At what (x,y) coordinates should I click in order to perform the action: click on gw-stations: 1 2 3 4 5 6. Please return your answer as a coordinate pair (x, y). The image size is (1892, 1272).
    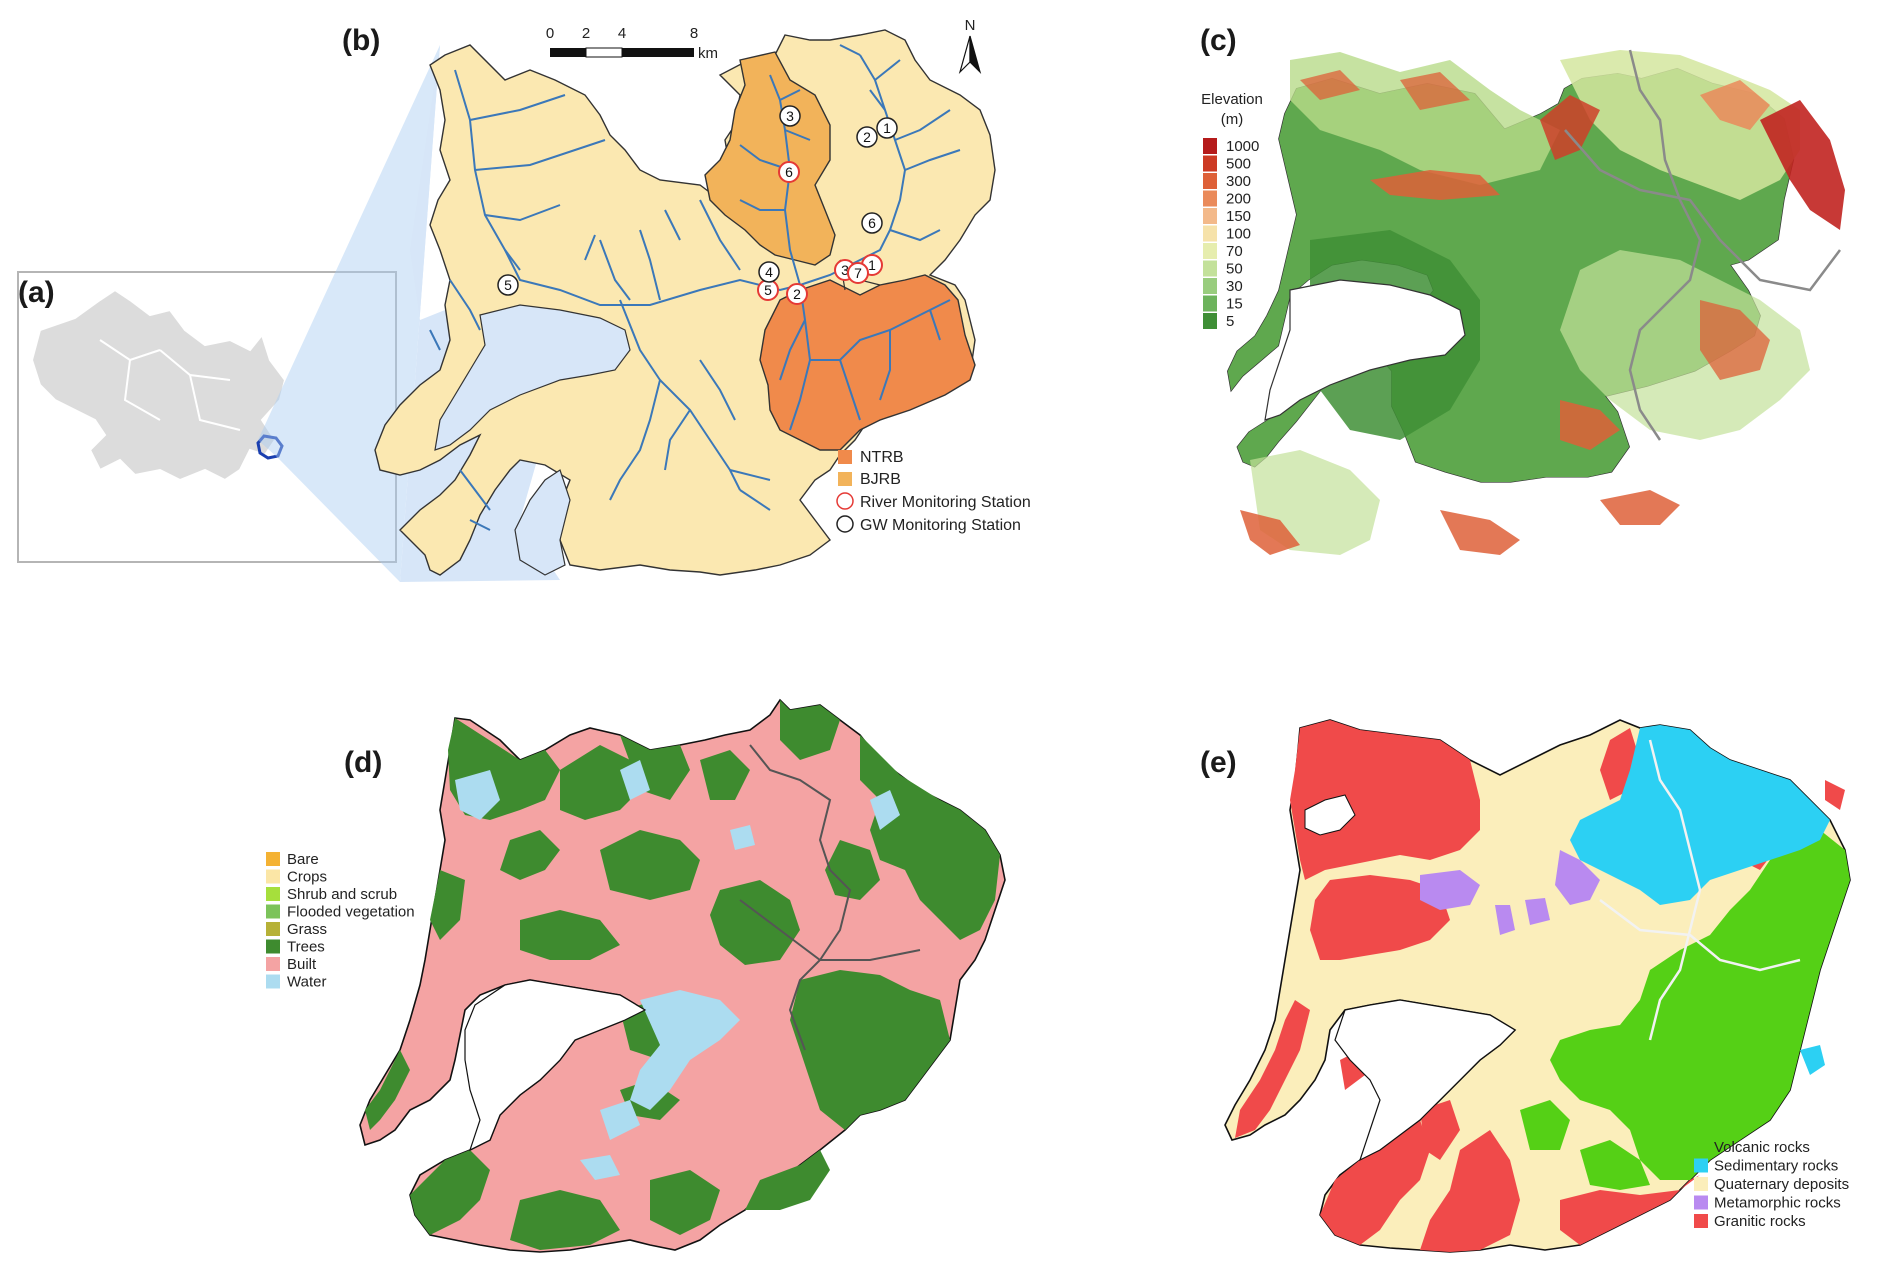
    Looking at the image, I should click on (697, 200).